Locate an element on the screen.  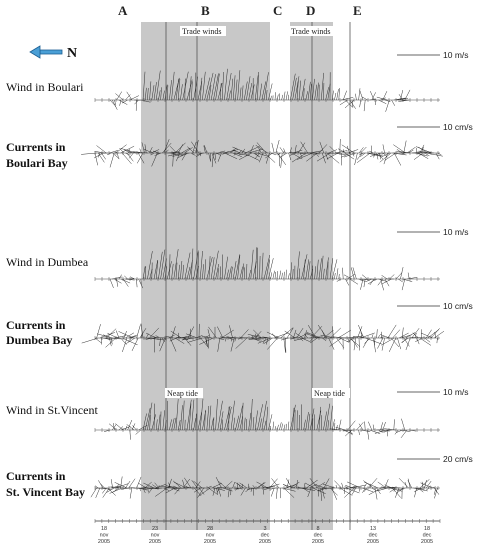
neap-tide-label-2: Neap tide is located at coordinates (329, 393).